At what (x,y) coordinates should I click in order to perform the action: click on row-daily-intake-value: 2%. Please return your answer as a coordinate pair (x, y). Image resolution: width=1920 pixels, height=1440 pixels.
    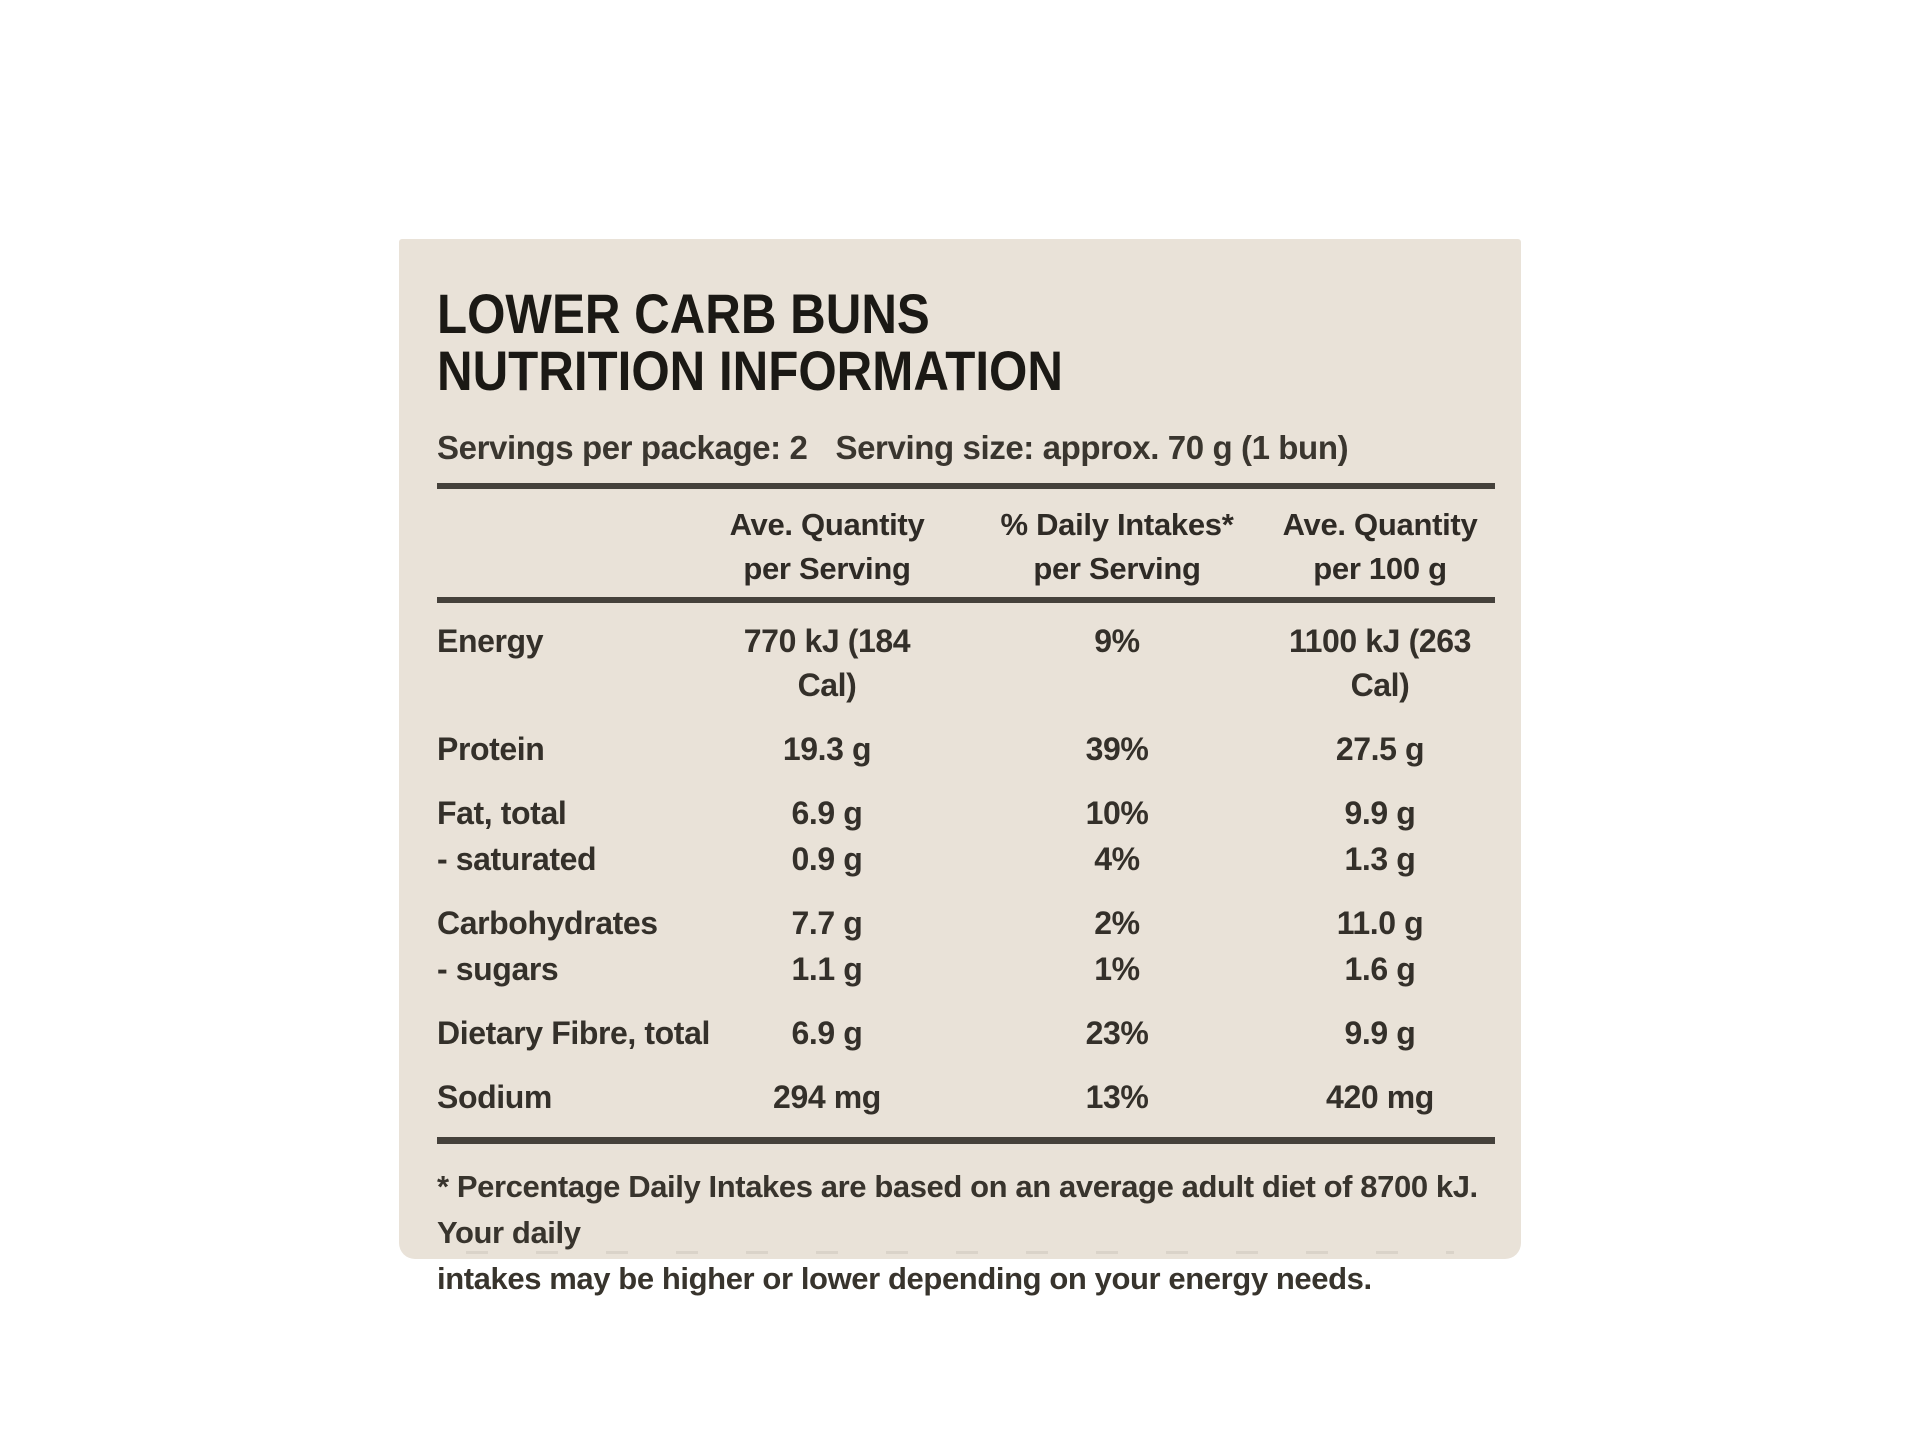
    Looking at the image, I should click on (1117, 923).